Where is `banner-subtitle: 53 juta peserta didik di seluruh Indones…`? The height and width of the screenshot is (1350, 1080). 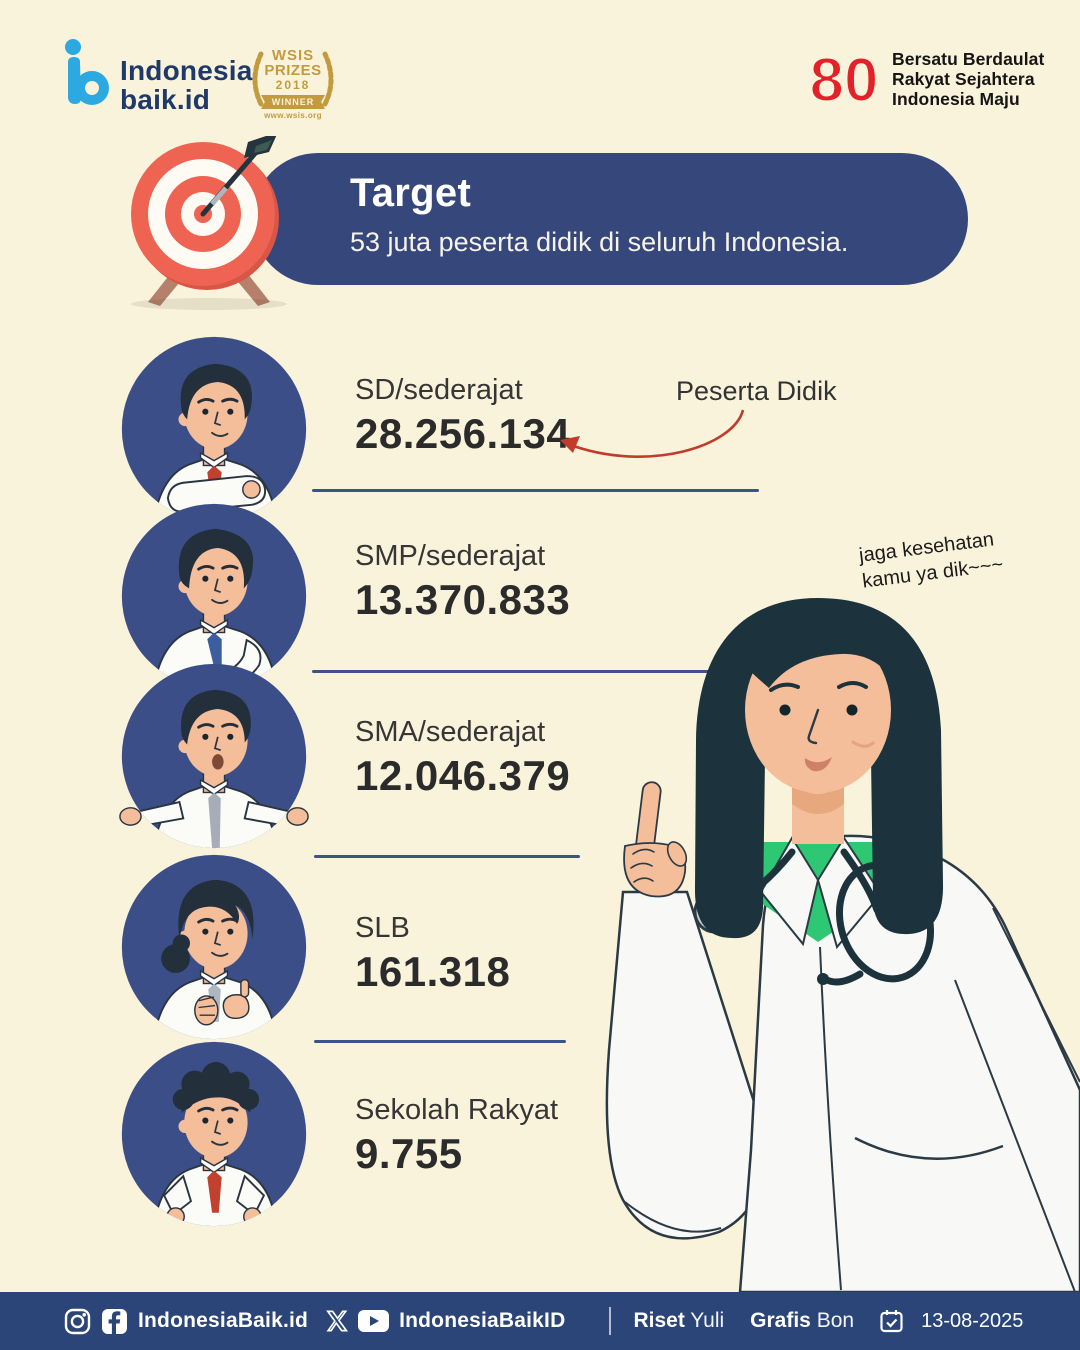
banner-subtitle: 53 juta peserta didik di seluruh Indones… is located at coordinates (599, 242).